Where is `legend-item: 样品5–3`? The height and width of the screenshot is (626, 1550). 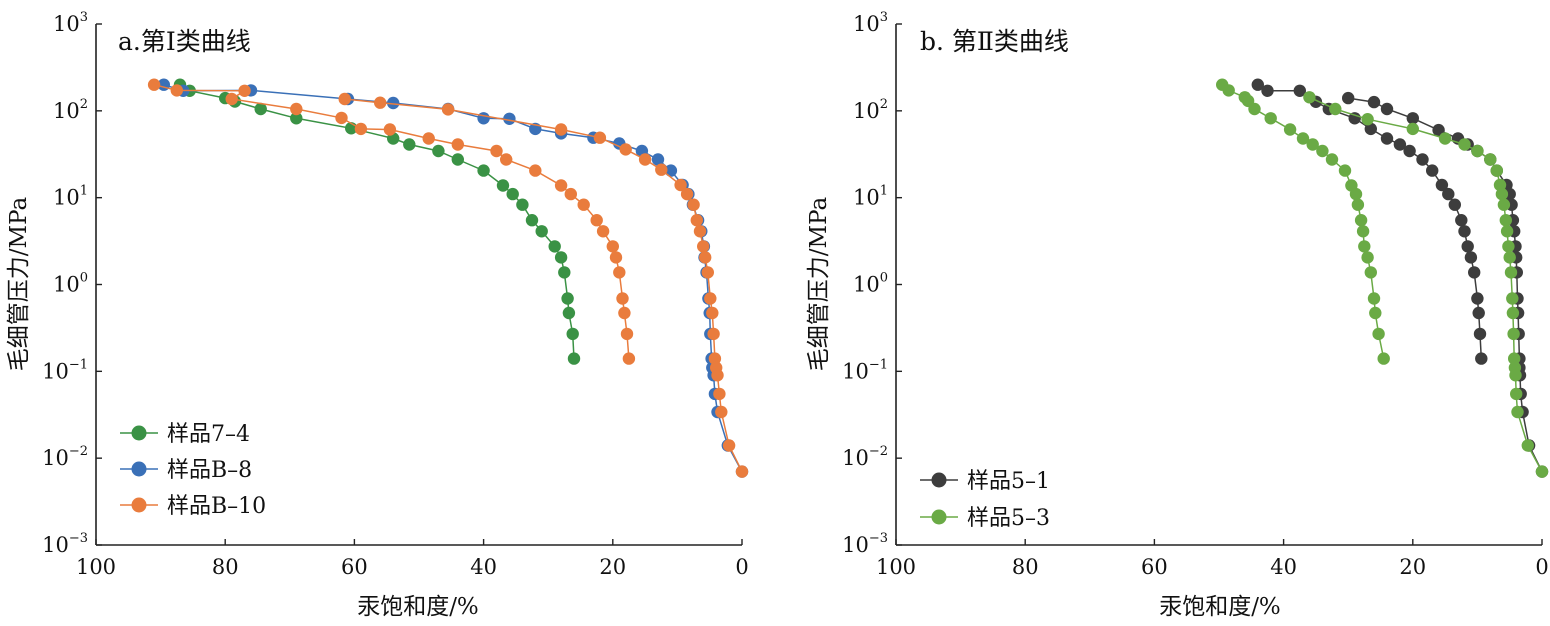 legend-item: 样品5–3 is located at coordinates (985, 518).